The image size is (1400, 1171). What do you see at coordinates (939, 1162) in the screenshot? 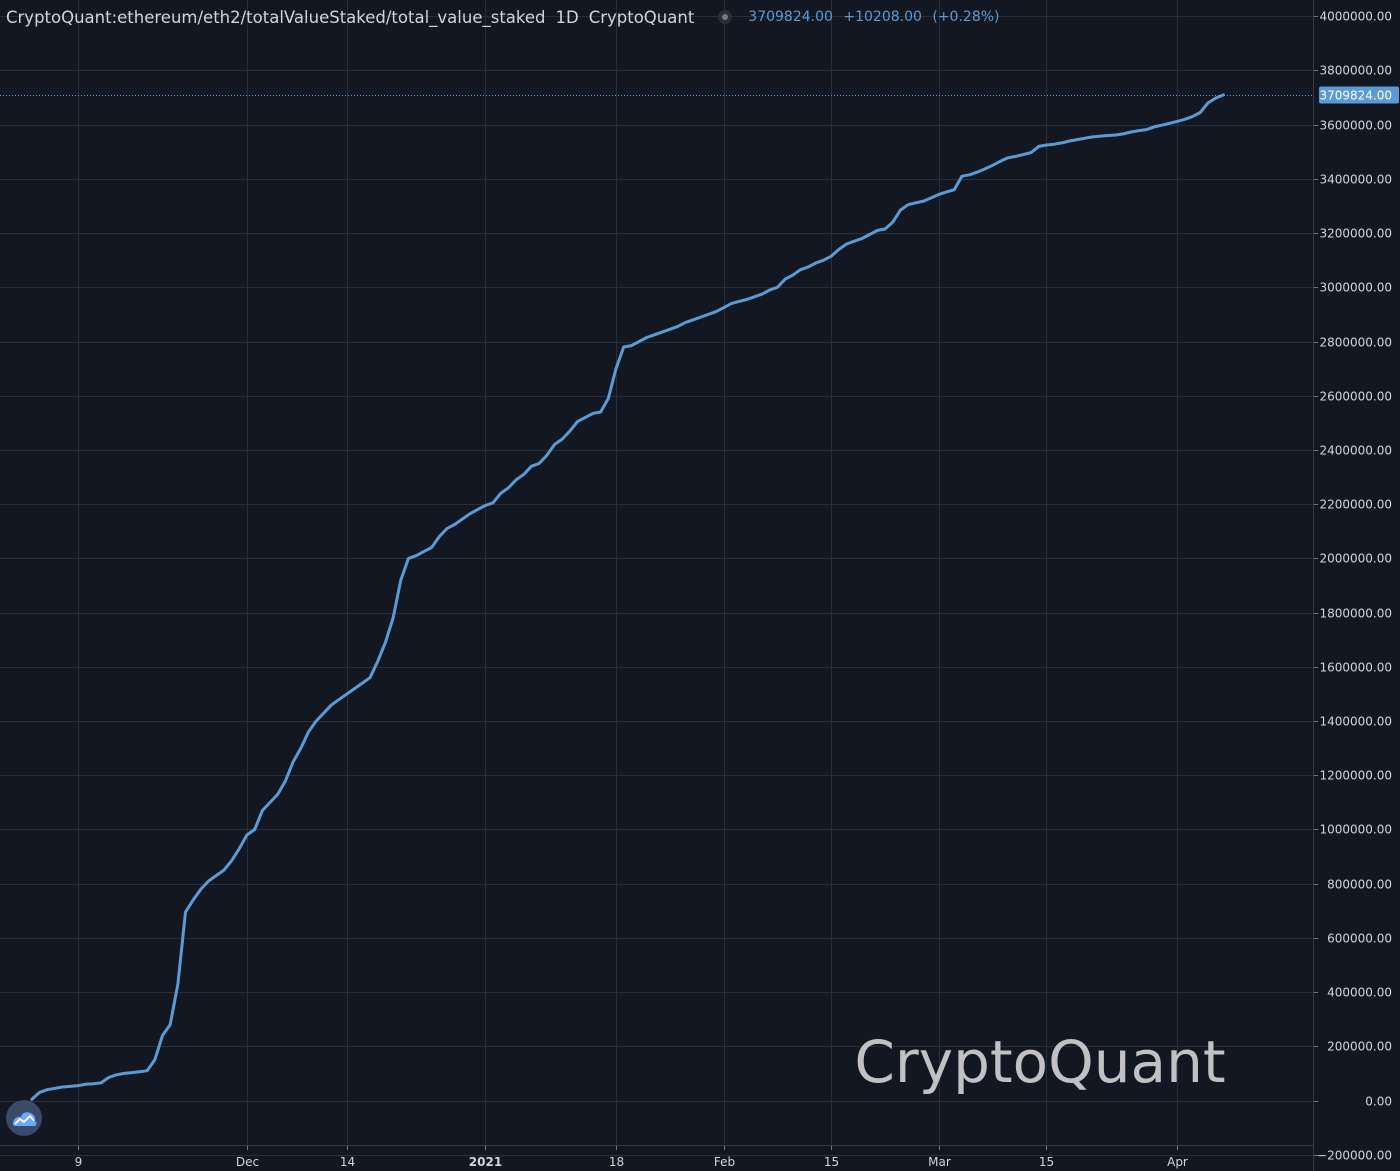
I see `time-tick-label: Mar` at bounding box center [939, 1162].